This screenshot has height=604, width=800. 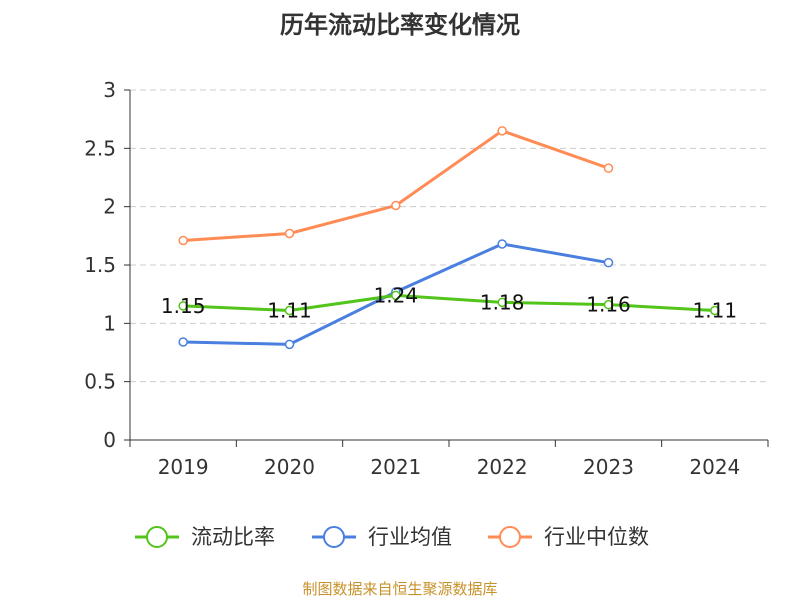 I want to click on y-tick-label: 1.5, so click(x=100, y=265).